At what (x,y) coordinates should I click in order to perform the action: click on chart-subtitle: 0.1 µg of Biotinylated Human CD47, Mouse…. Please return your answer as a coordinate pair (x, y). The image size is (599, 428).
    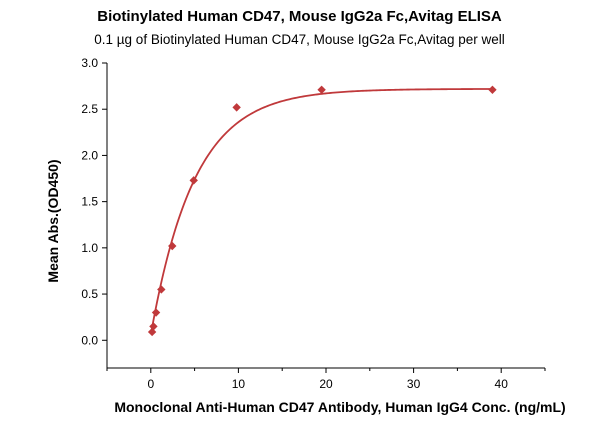
    Looking at the image, I should click on (299, 39).